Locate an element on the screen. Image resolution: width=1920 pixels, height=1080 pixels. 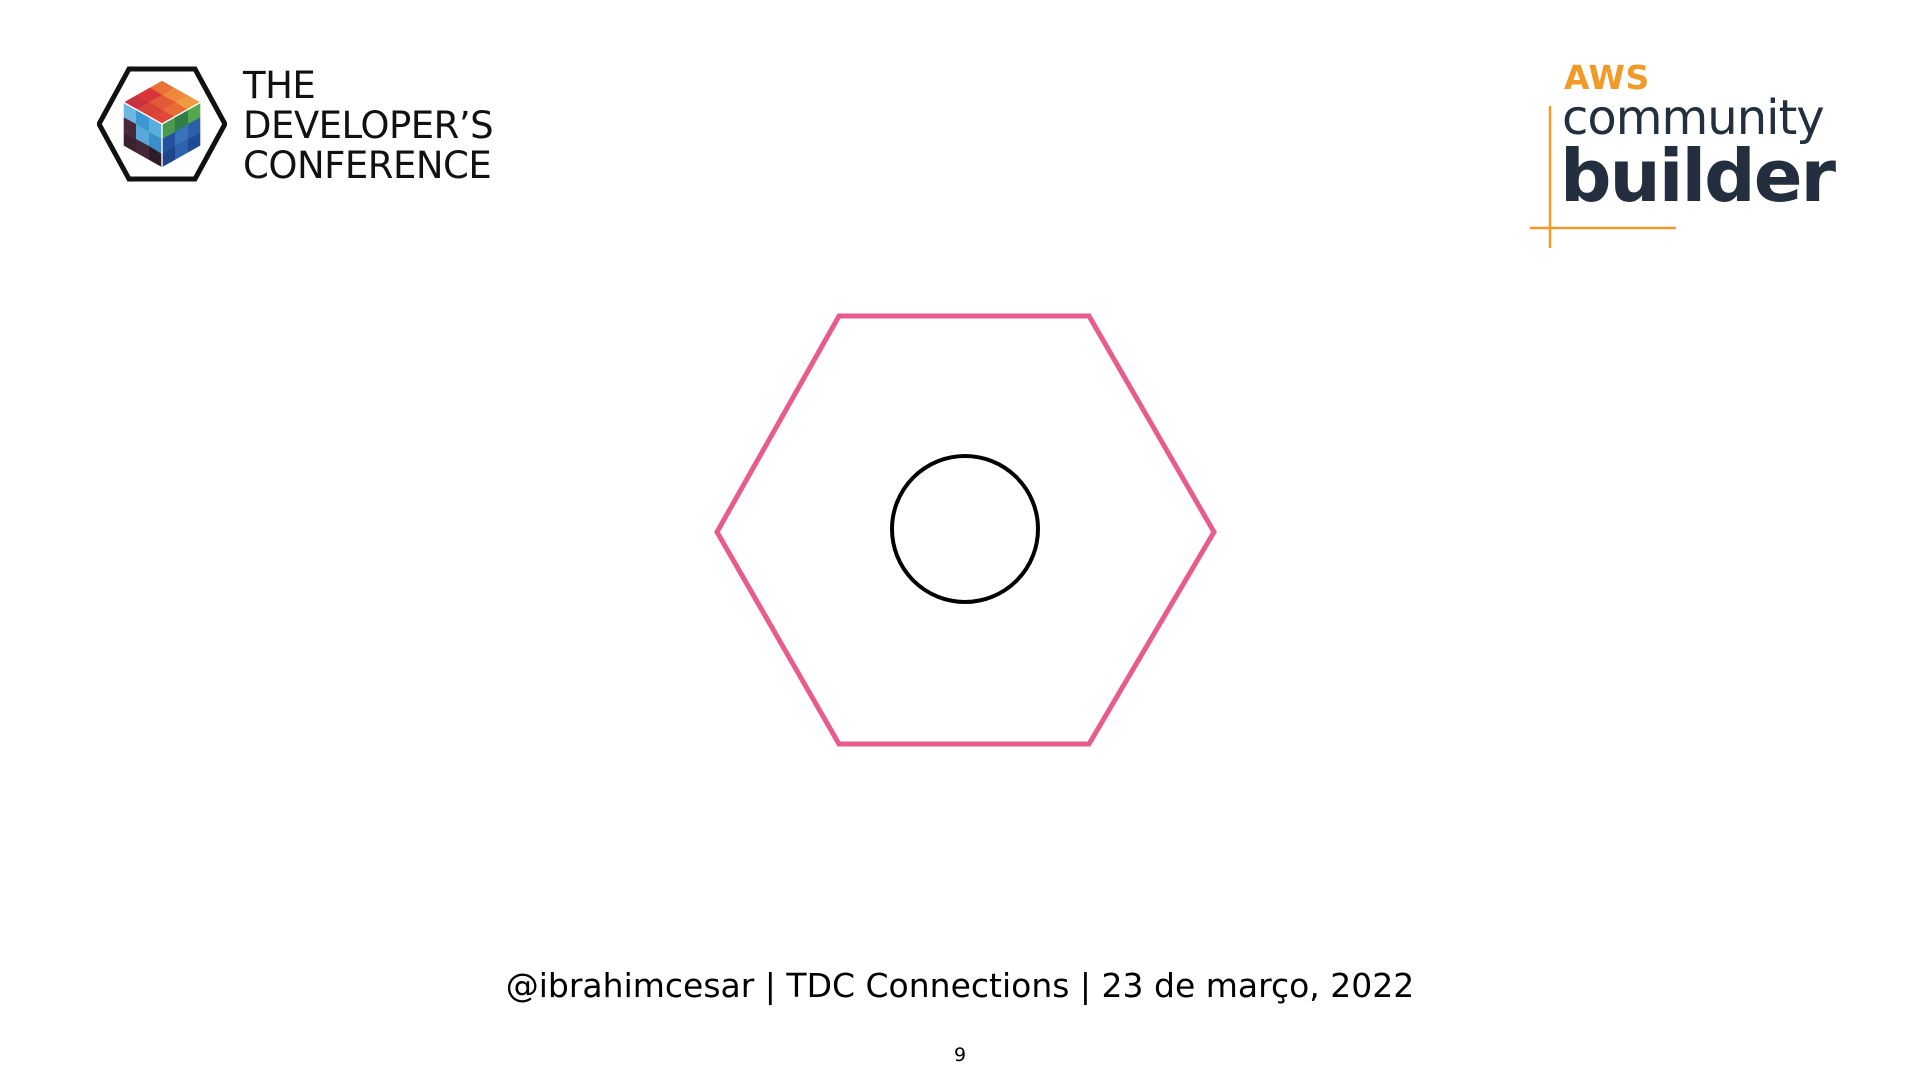
tdc-logo: THE DEVELOPER’S CONFERENCE is located at coordinates (307, 126).